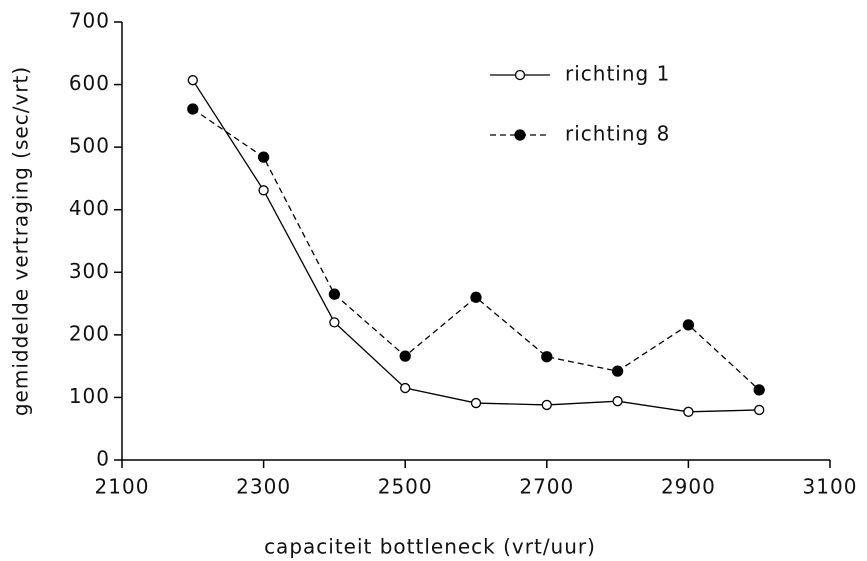 Image resolution: width=867 pixels, height=561 pixels. I want to click on x-tick-label: 3100, so click(830, 487).